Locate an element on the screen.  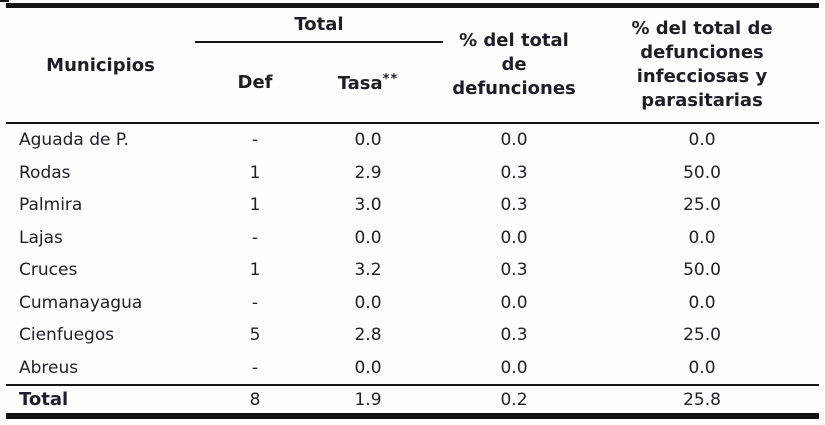
cell-total-pct-infecciosas: 25.8 is located at coordinates (702, 399).